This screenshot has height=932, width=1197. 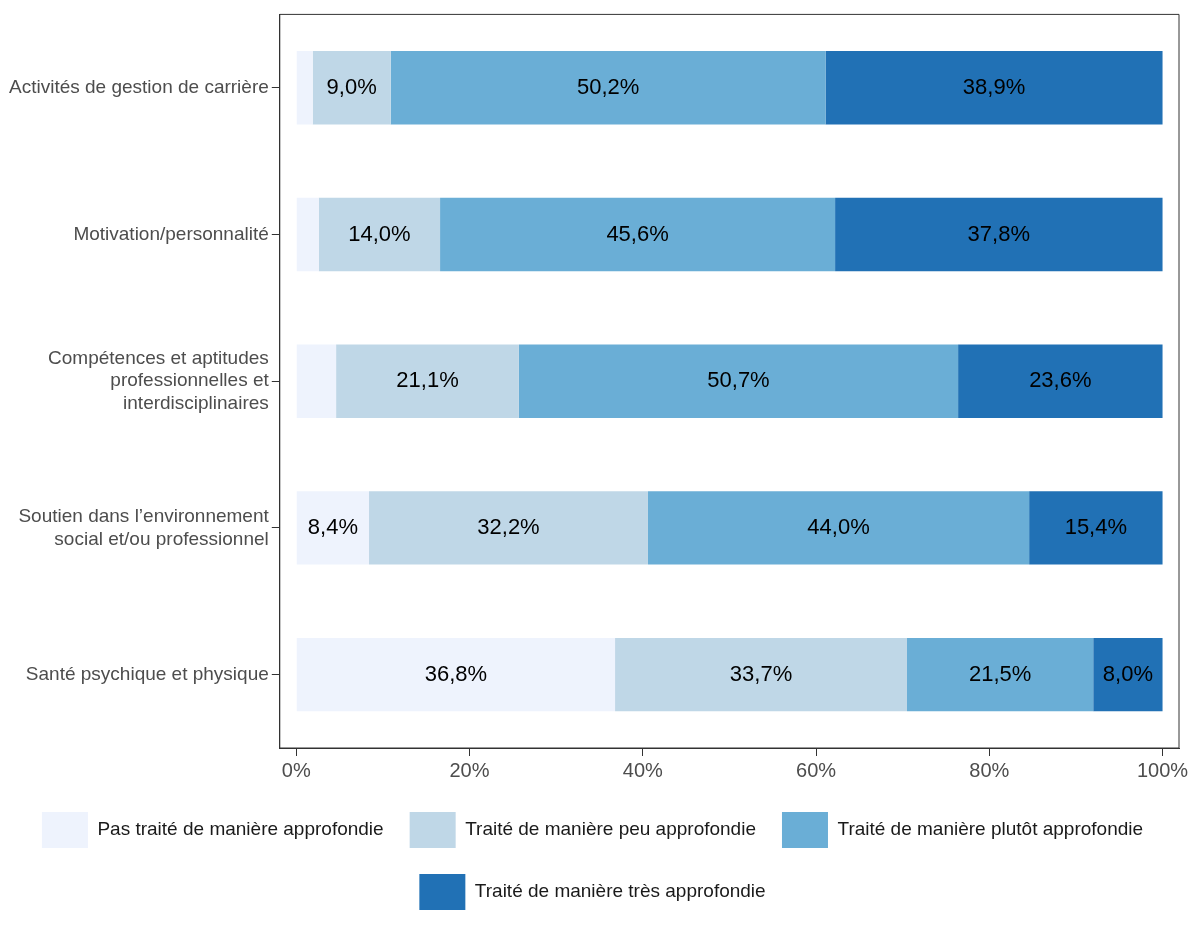 I want to click on legend-label: Traité de manière plutôt approfondie, so click(x=990, y=829).